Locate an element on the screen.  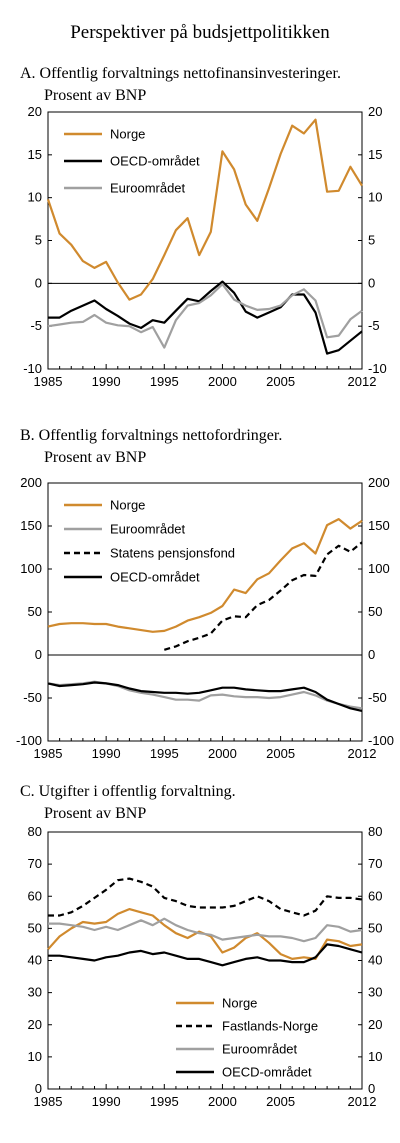
y-tick-label-right: 70 is located at coordinates (375, 863).